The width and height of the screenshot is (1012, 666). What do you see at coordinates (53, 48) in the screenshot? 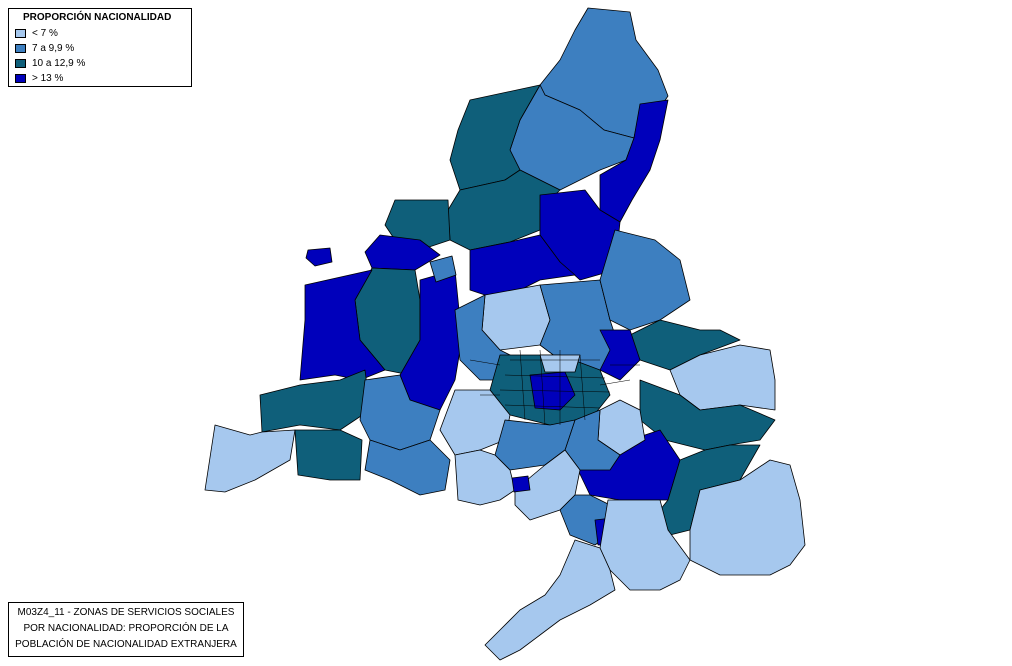
I see `legend-label: 7 a 9,9 %` at bounding box center [53, 48].